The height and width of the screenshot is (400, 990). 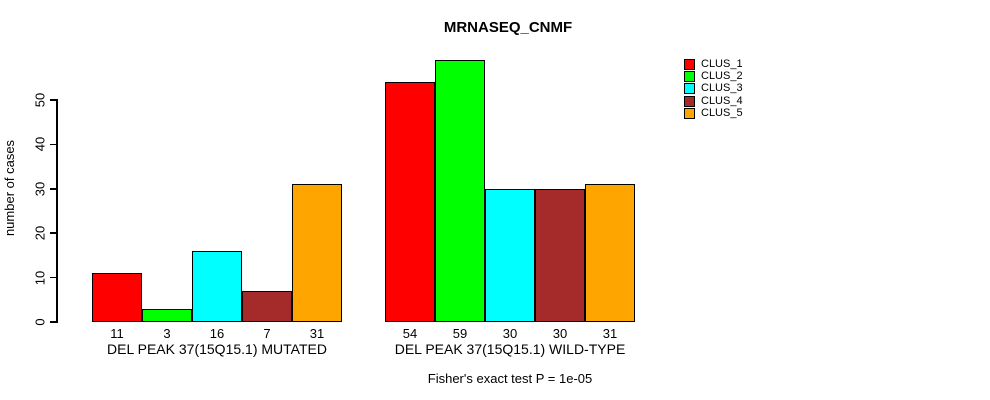 What do you see at coordinates (508, 27) in the screenshot?
I see `chart-title: MRNASEQ_CNMF` at bounding box center [508, 27].